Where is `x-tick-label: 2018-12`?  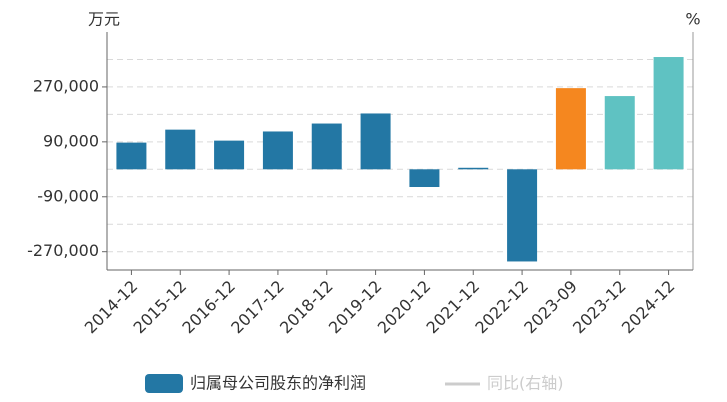
x-tick-label: 2018-12 is located at coordinates (306, 307).